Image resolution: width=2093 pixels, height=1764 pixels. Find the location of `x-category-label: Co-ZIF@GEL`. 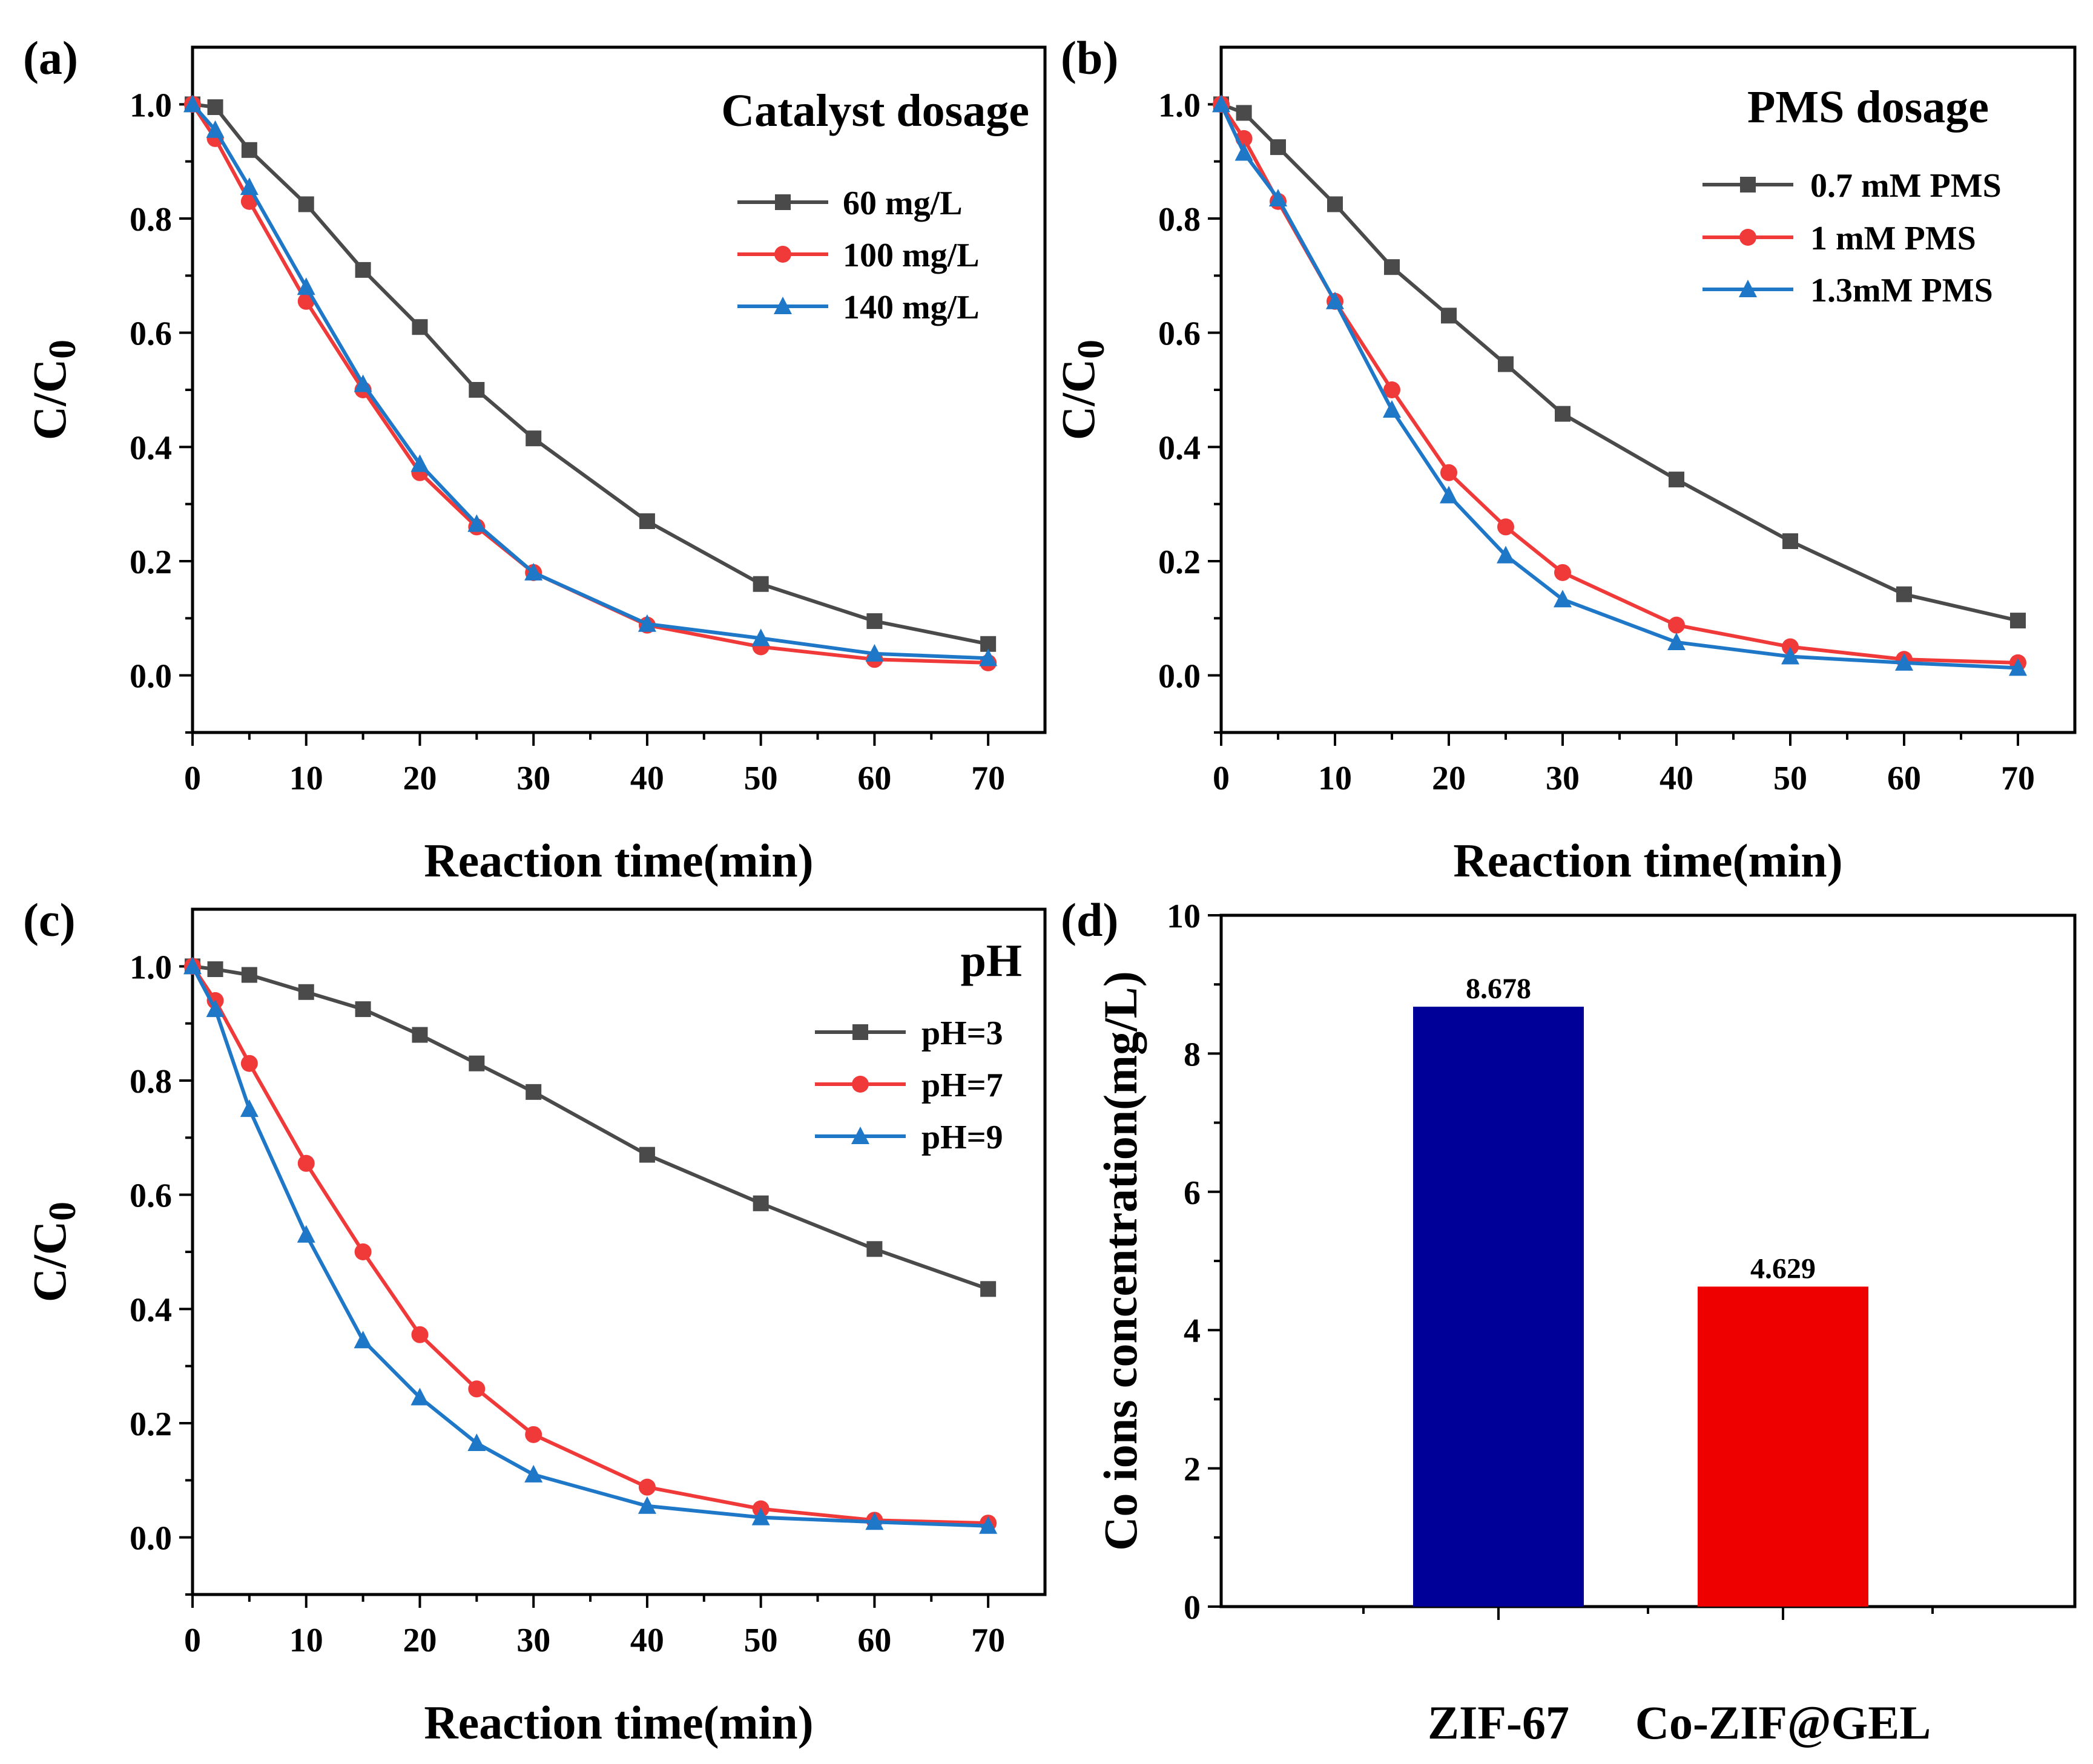

x-category-label: Co-ZIF@GEL is located at coordinates (1783, 1722).